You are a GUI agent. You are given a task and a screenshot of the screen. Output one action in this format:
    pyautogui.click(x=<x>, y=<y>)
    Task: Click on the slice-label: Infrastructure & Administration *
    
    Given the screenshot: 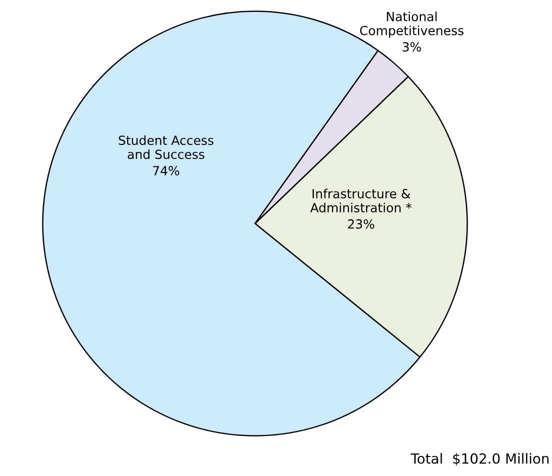 What is the action you would take?
    pyautogui.click(x=361, y=200)
    